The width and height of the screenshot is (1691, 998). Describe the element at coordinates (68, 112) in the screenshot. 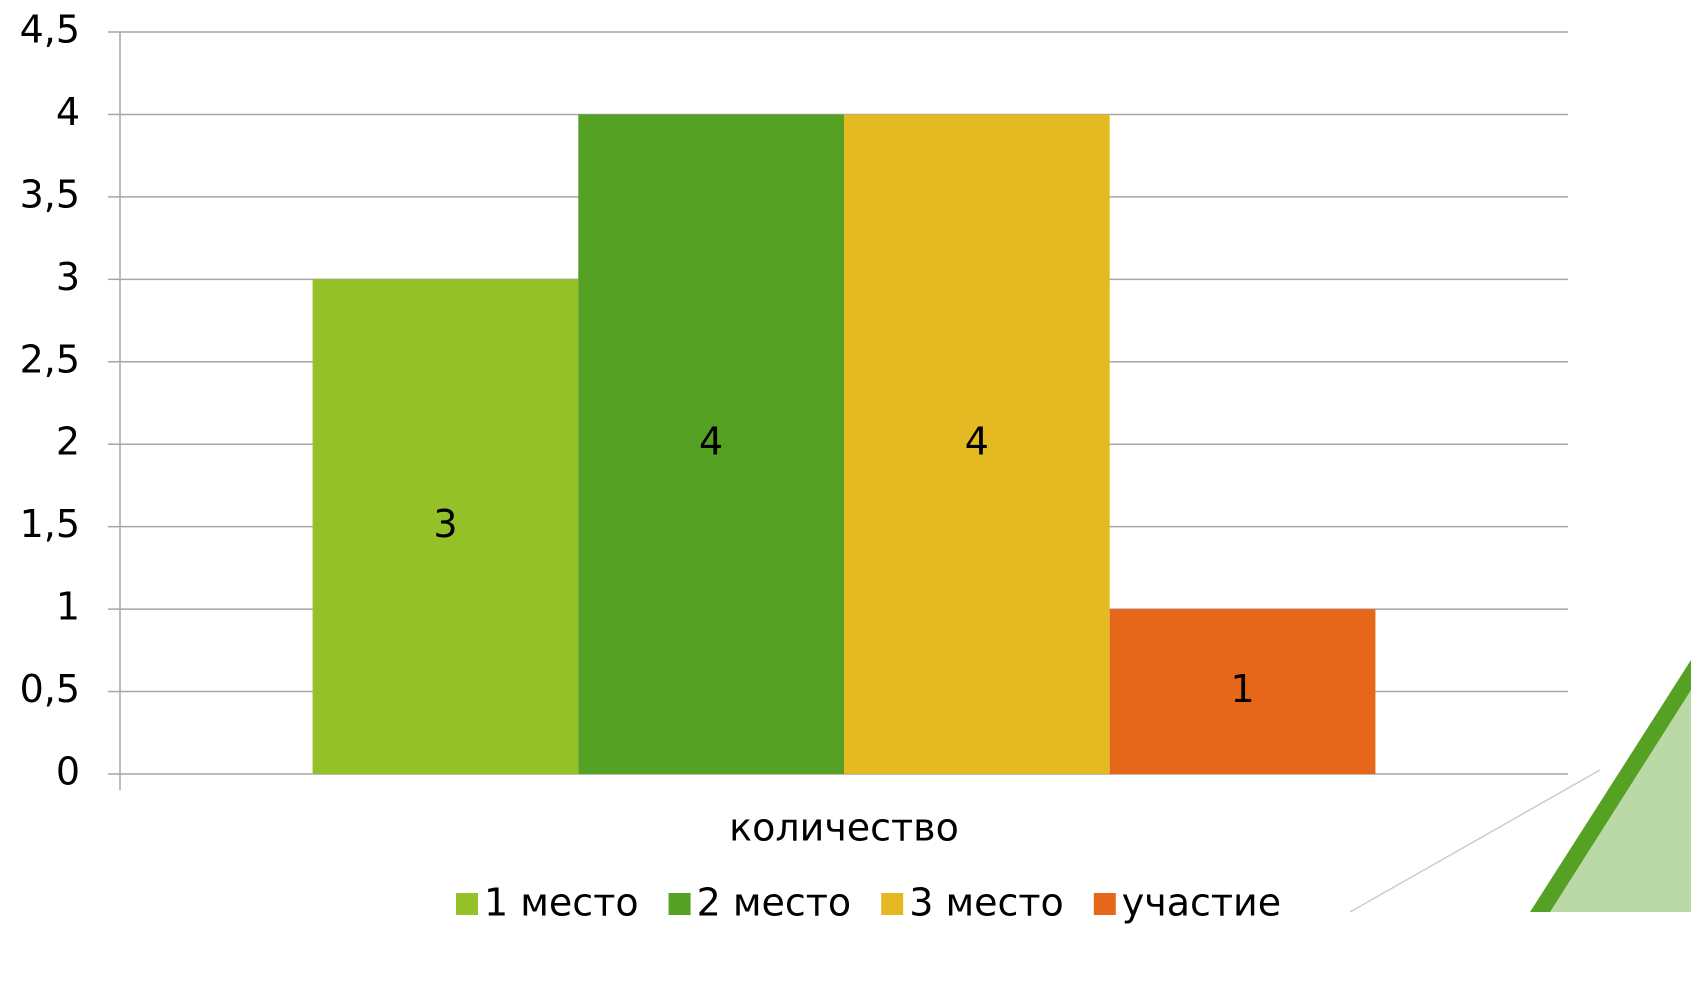

I see `y-tick-label: 4` at that location.